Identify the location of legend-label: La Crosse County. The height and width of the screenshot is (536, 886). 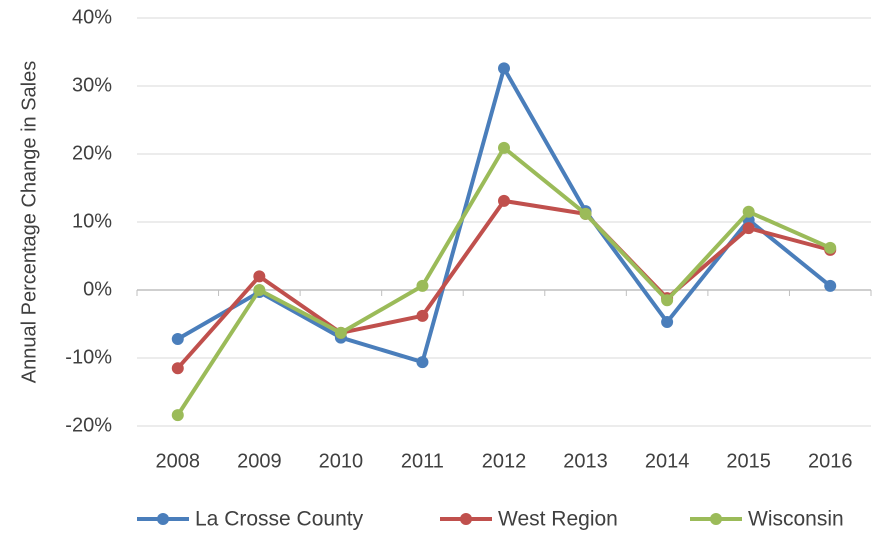
(279, 519).